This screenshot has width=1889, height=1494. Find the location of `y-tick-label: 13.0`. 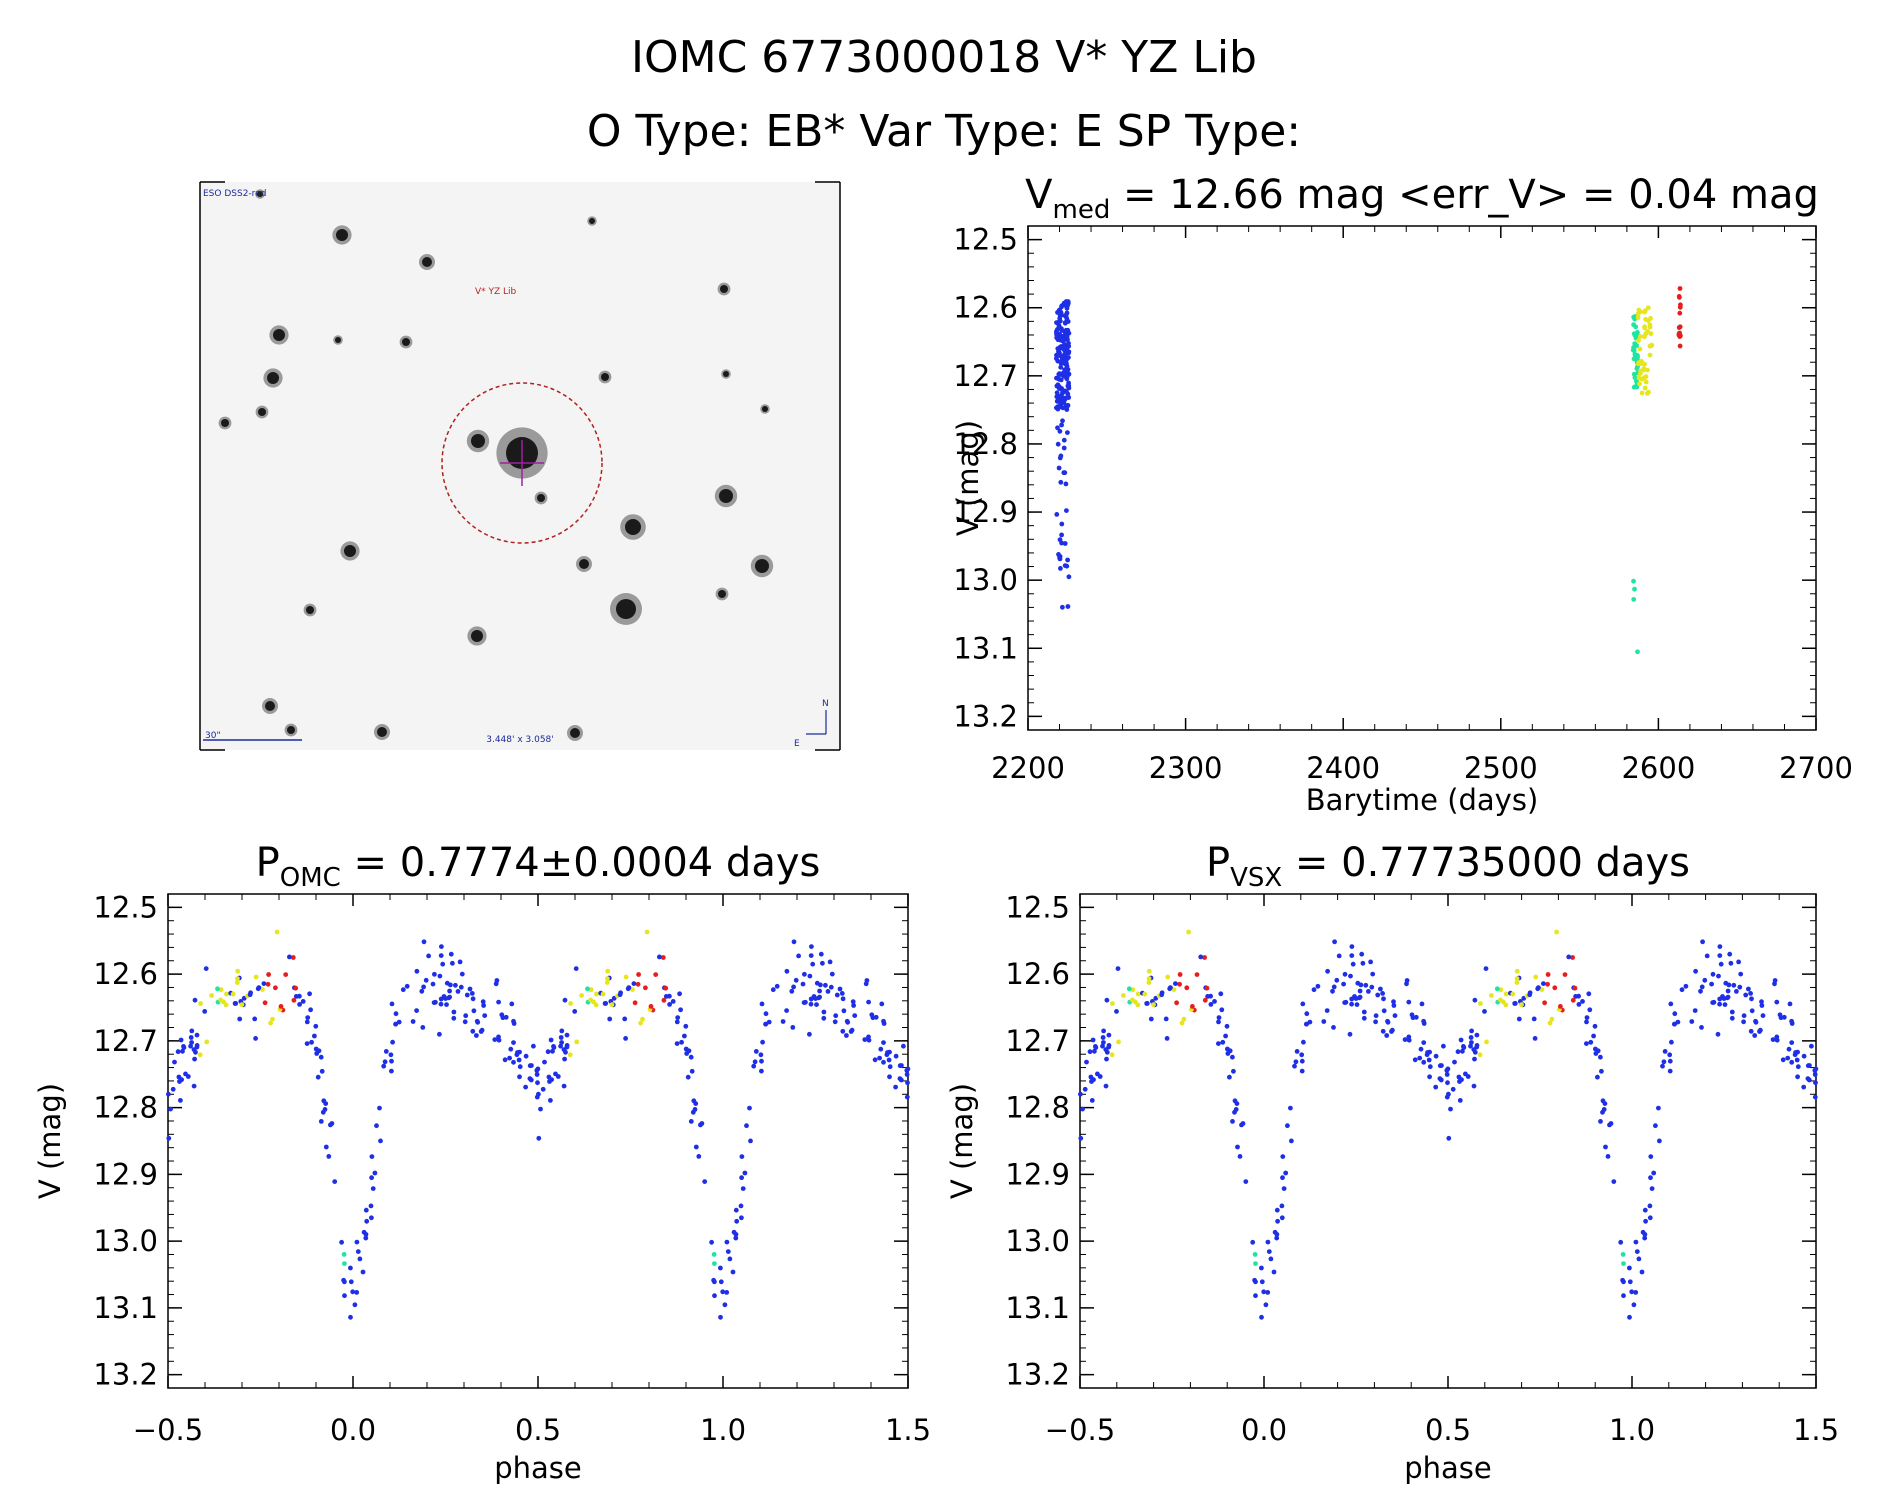

y-tick-label: 13.0 is located at coordinates (985, 580).